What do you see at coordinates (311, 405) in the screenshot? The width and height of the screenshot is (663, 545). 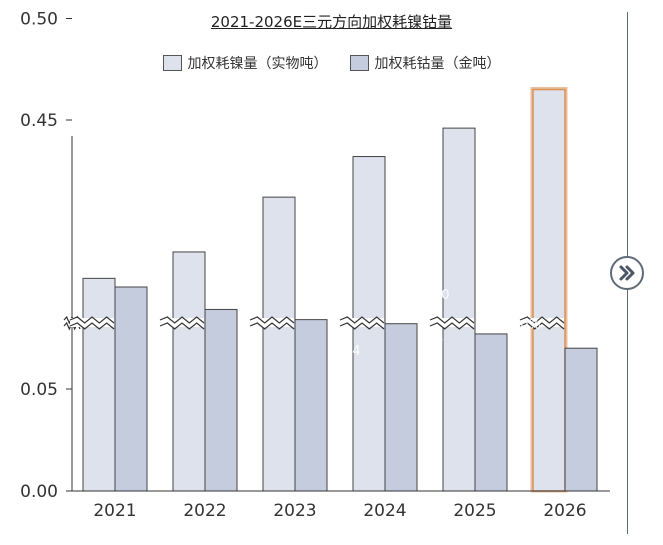 I see `bar-cobalt-2023` at bounding box center [311, 405].